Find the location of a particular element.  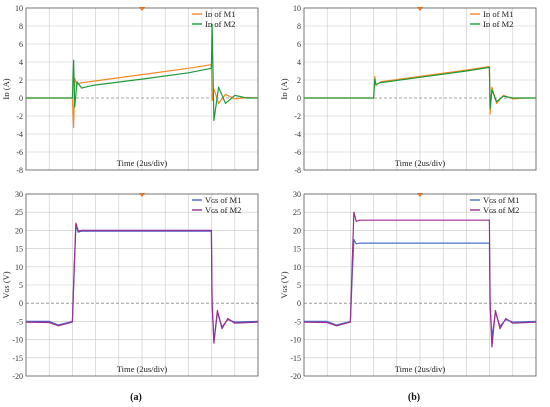

caption-a: (a) is located at coordinates (136, 397).